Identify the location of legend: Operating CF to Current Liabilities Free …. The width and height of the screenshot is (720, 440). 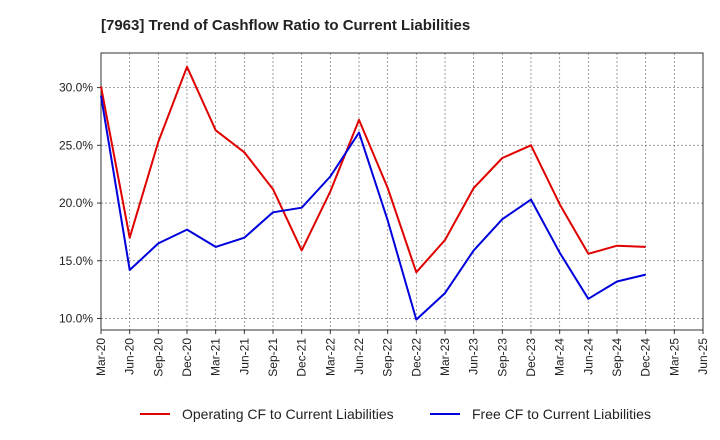
(395, 414).